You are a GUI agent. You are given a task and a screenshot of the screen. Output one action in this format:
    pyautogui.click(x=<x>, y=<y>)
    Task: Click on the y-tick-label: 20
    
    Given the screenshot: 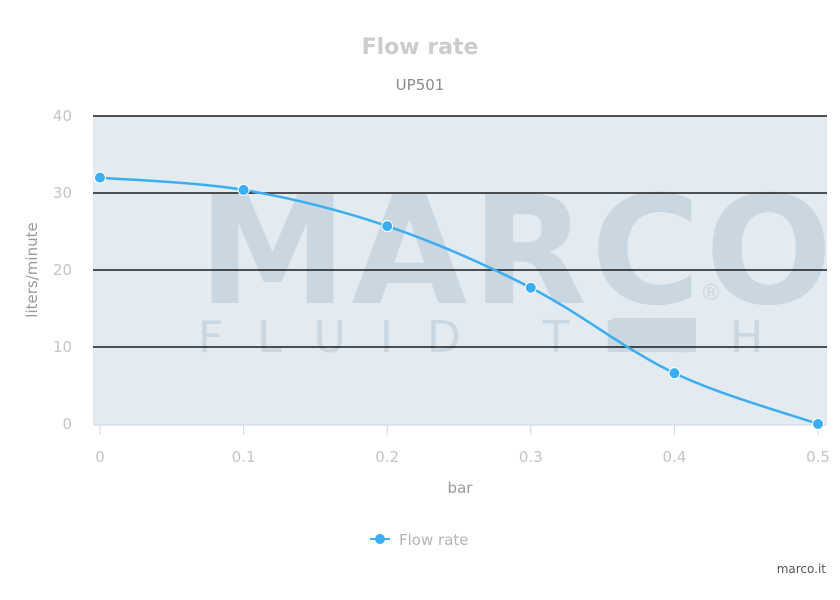 What is the action you would take?
    pyautogui.click(x=62, y=270)
    